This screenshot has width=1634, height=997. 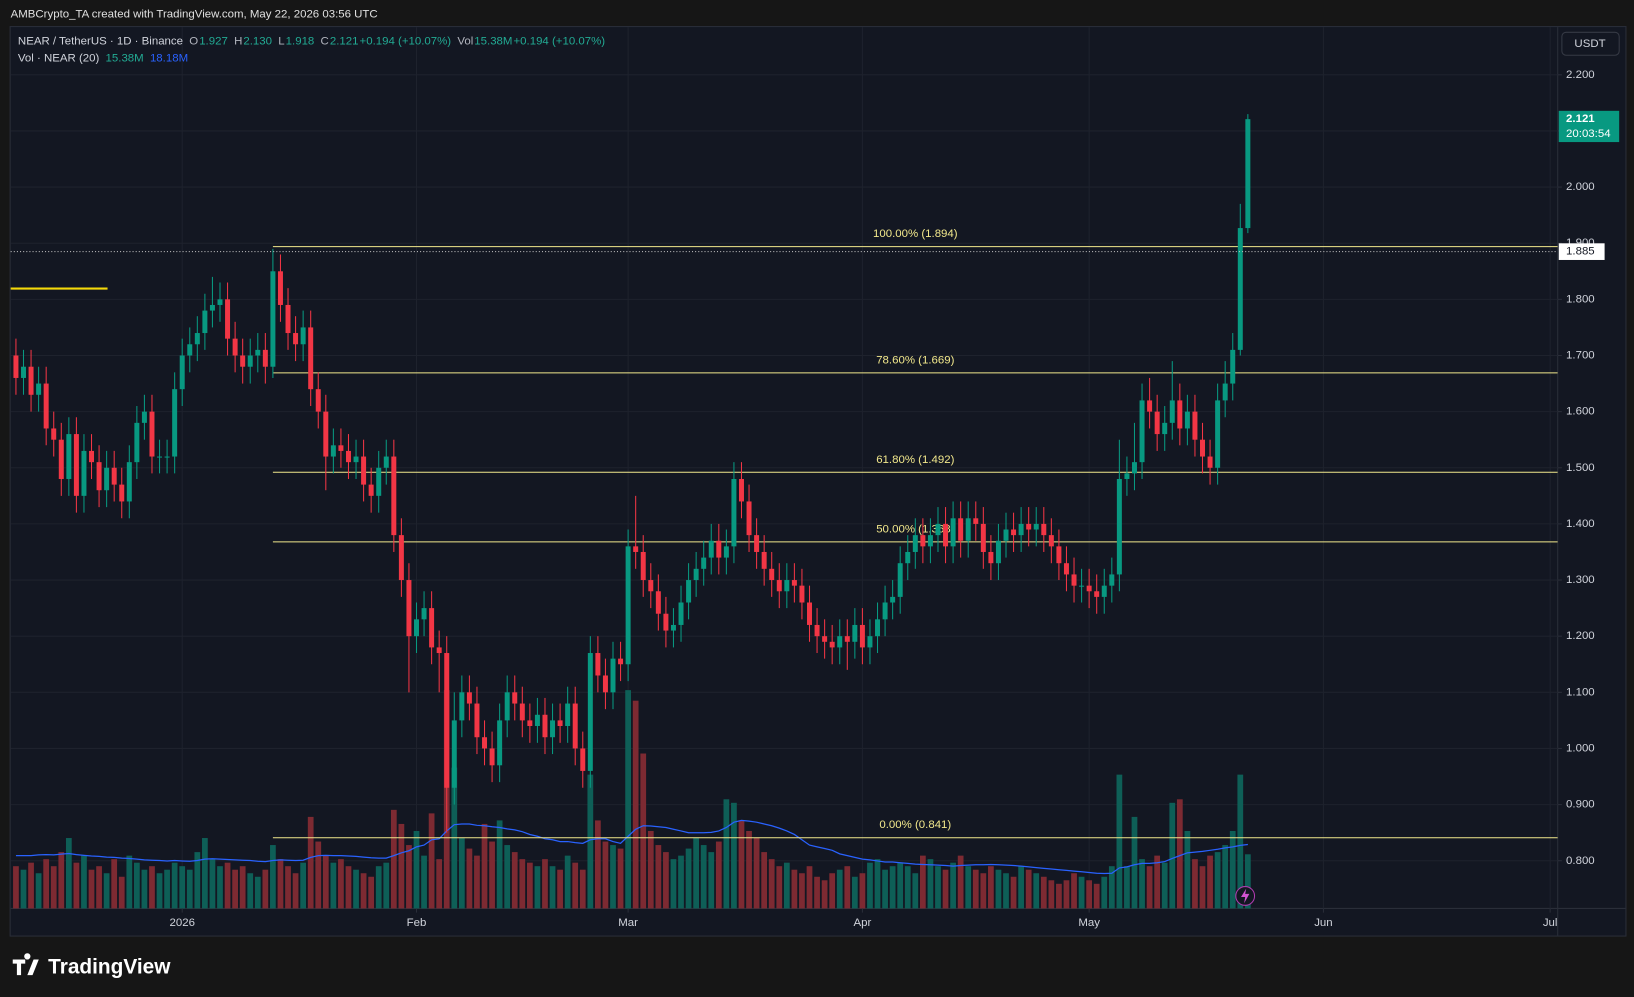 I want to click on y-tick-label: 1.800, so click(x=1580, y=299).